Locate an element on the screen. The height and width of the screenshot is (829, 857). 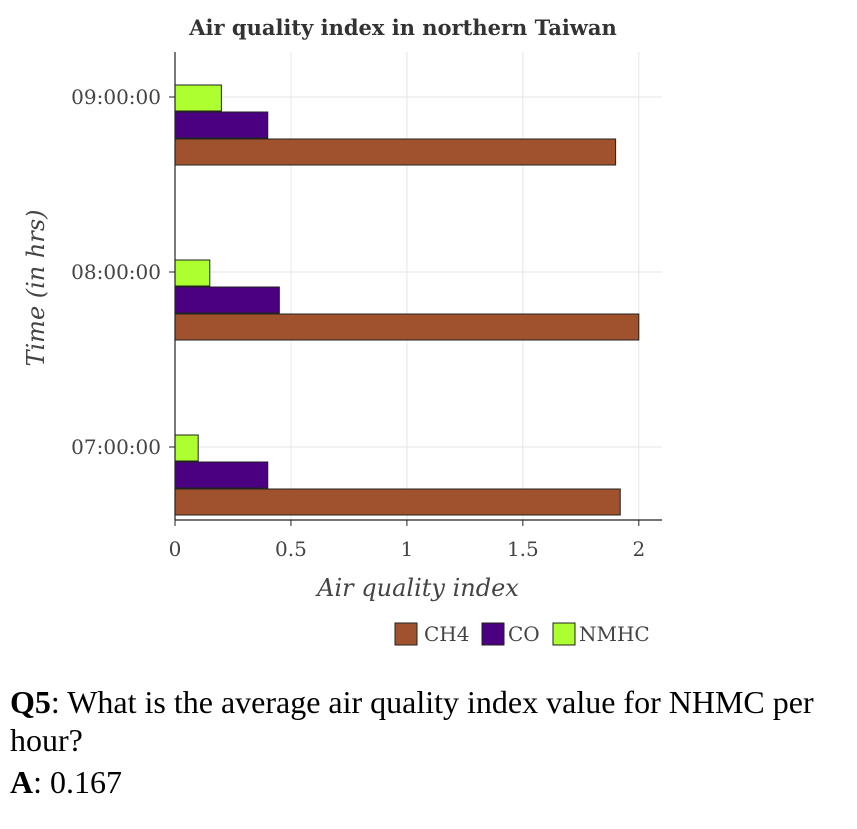
legend-swatch-nmhc is located at coordinates (564, 634).